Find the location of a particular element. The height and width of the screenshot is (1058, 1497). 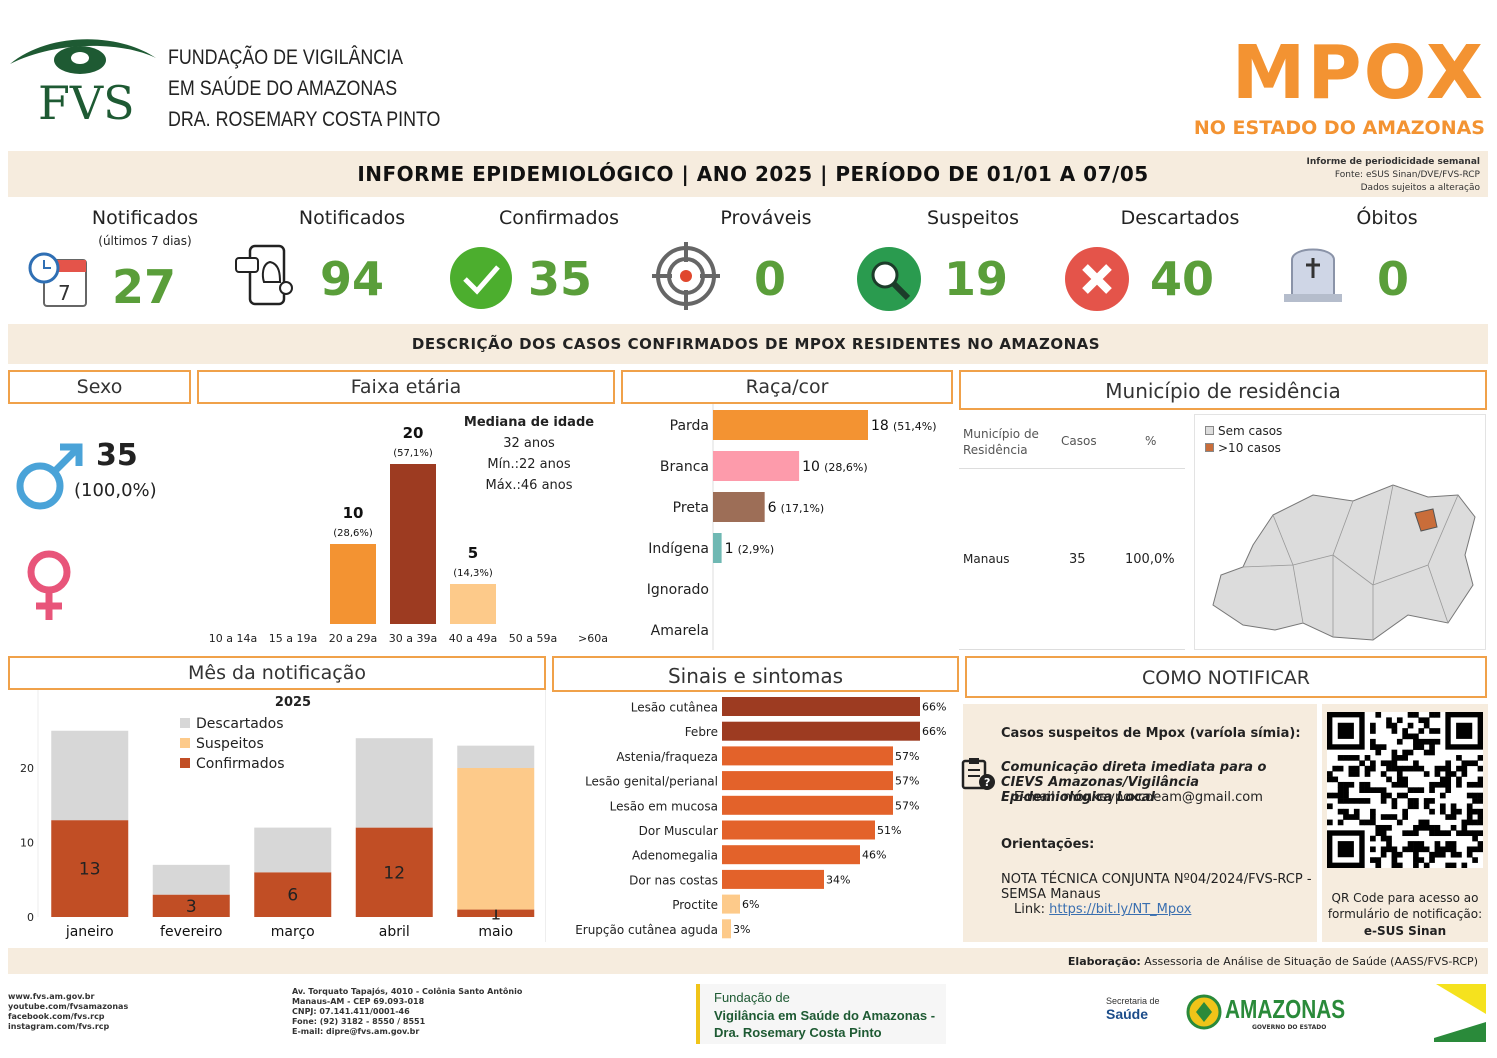

x-tick-label: março is located at coordinates (293, 932).